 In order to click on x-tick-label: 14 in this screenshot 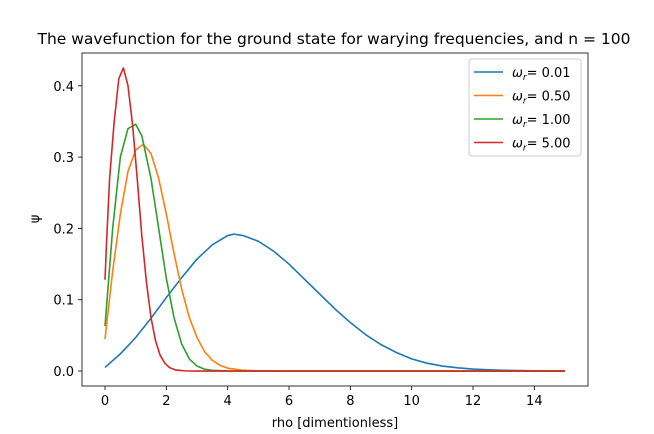, I will do `click(534, 401)`.